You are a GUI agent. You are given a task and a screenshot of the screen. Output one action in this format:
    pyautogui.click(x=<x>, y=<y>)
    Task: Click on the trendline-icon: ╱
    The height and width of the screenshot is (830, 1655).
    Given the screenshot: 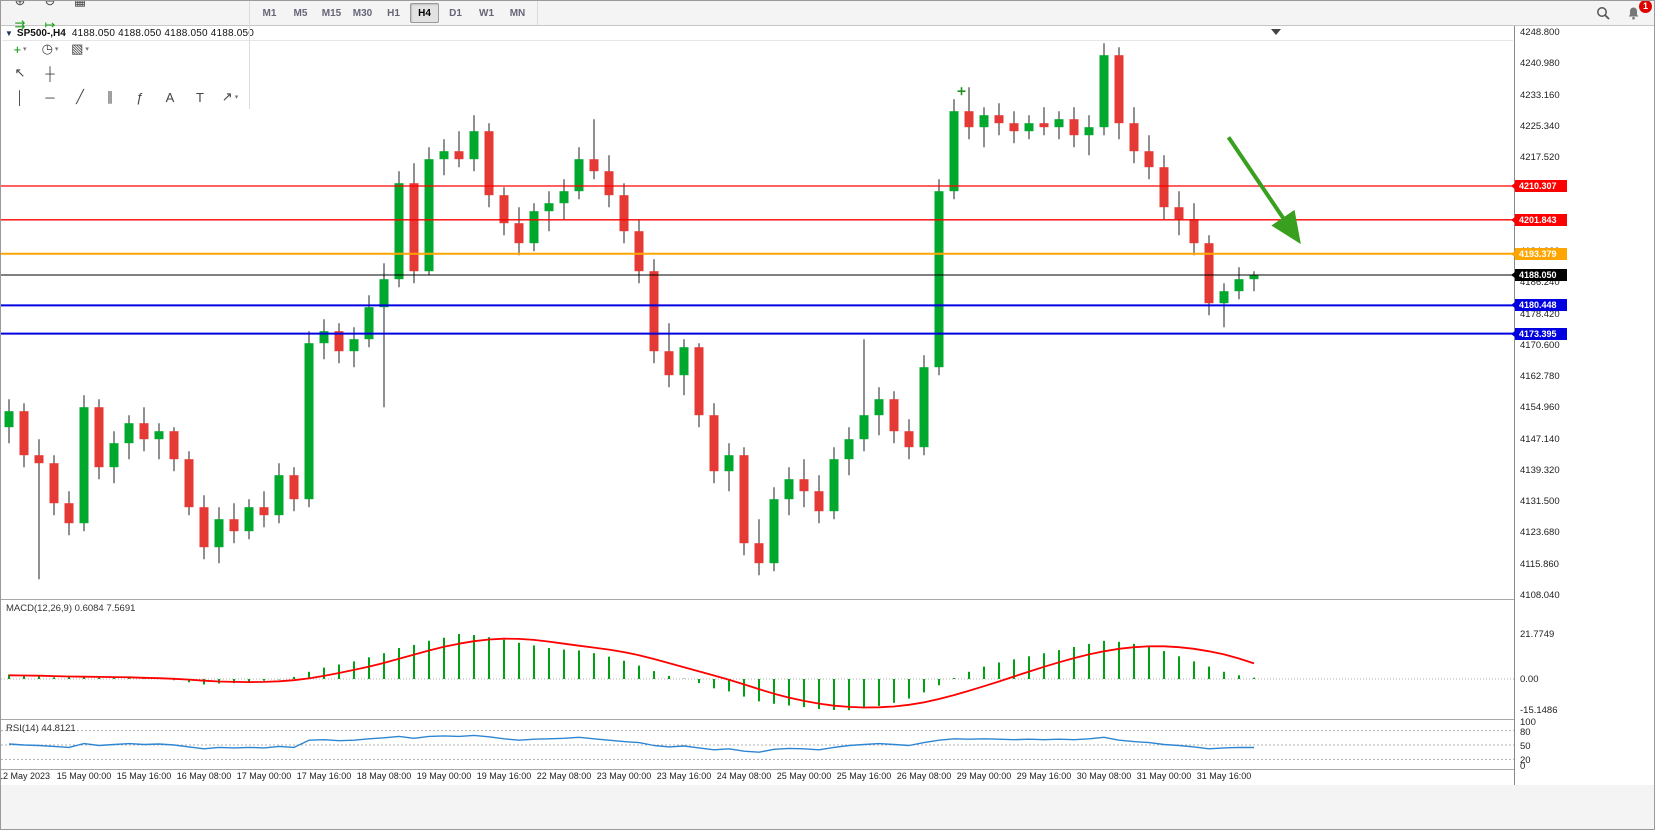 What is the action you would take?
    pyautogui.click(x=80, y=97)
    